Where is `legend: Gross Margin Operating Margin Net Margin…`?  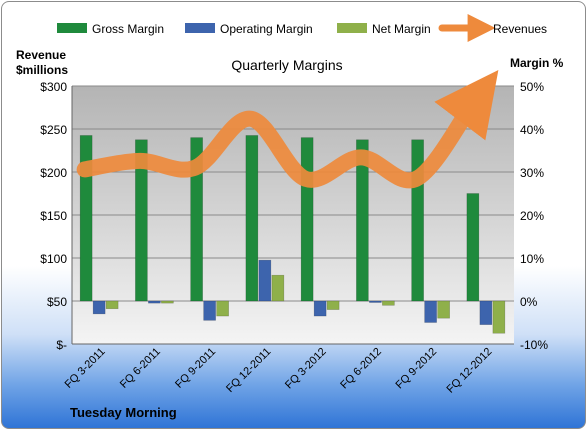
legend: Gross Margin Operating Margin Net Margin… is located at coordinates (302, 28).